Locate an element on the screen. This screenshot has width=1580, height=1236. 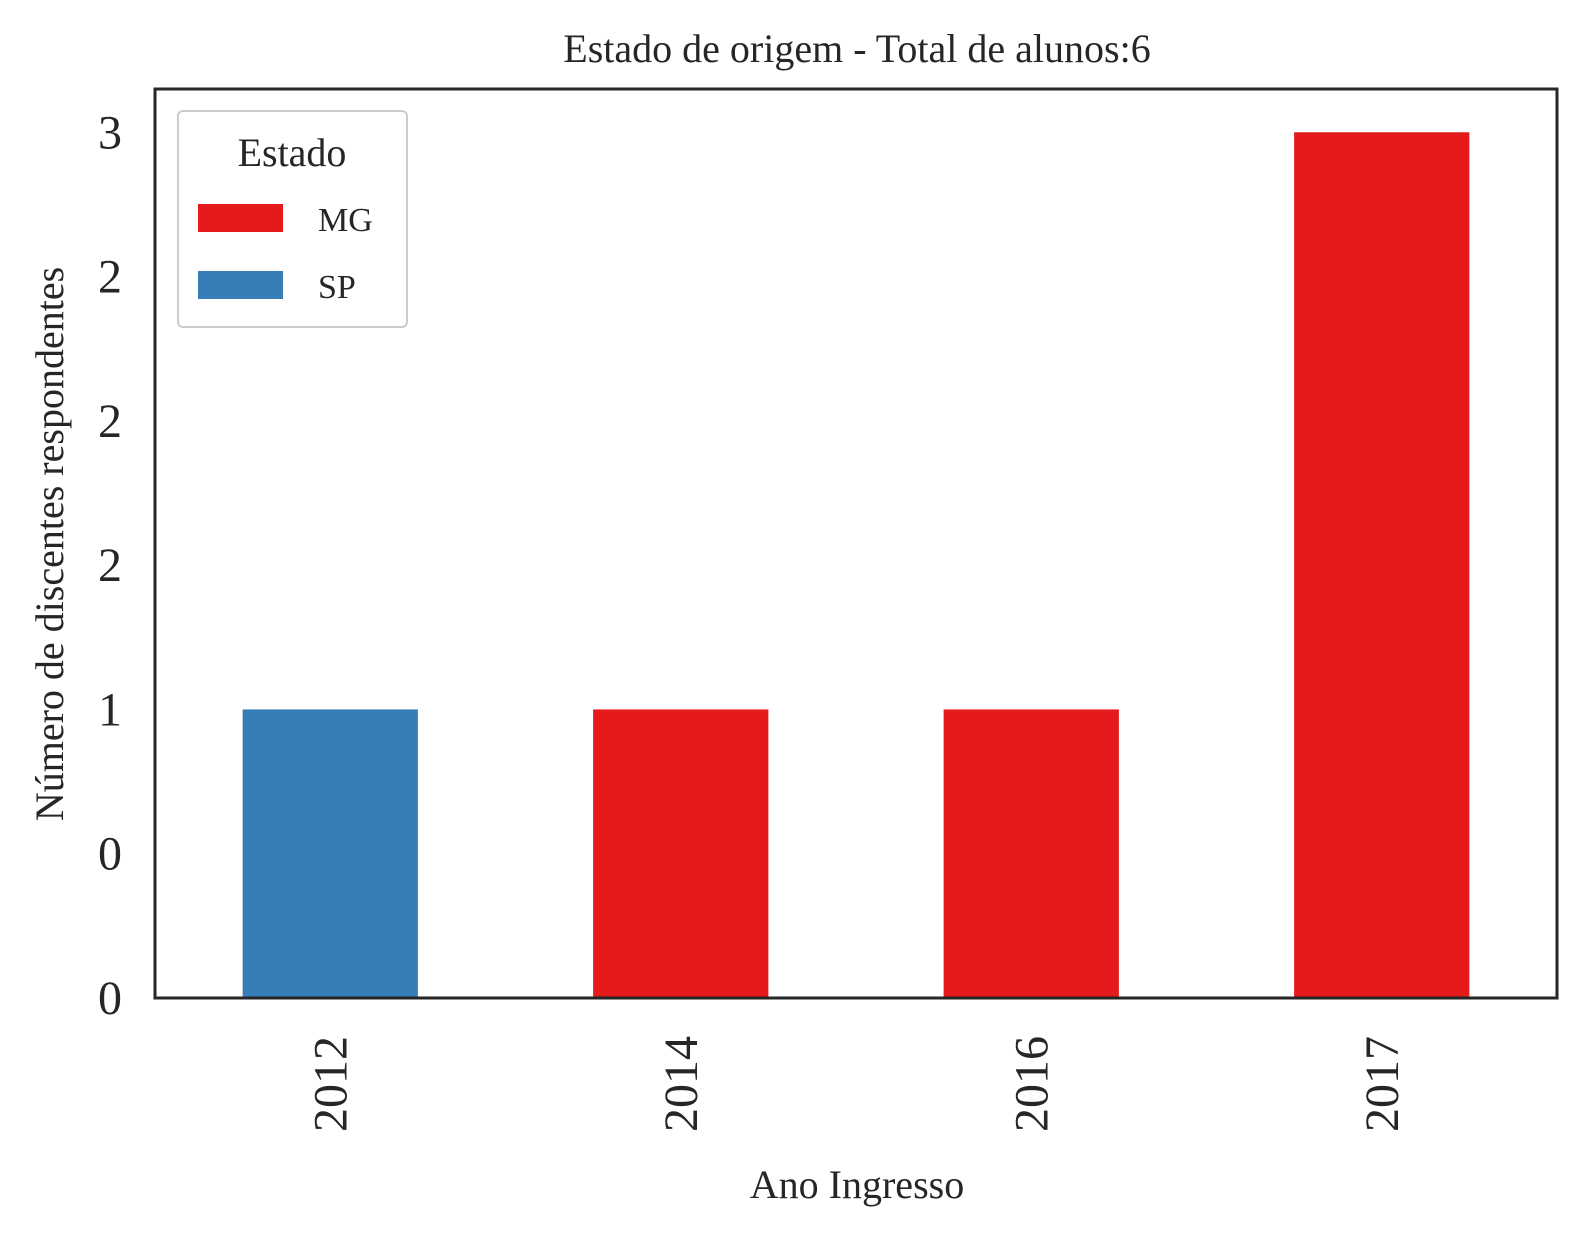
y-tick-label: 1 is located at coordinates (110, 709).